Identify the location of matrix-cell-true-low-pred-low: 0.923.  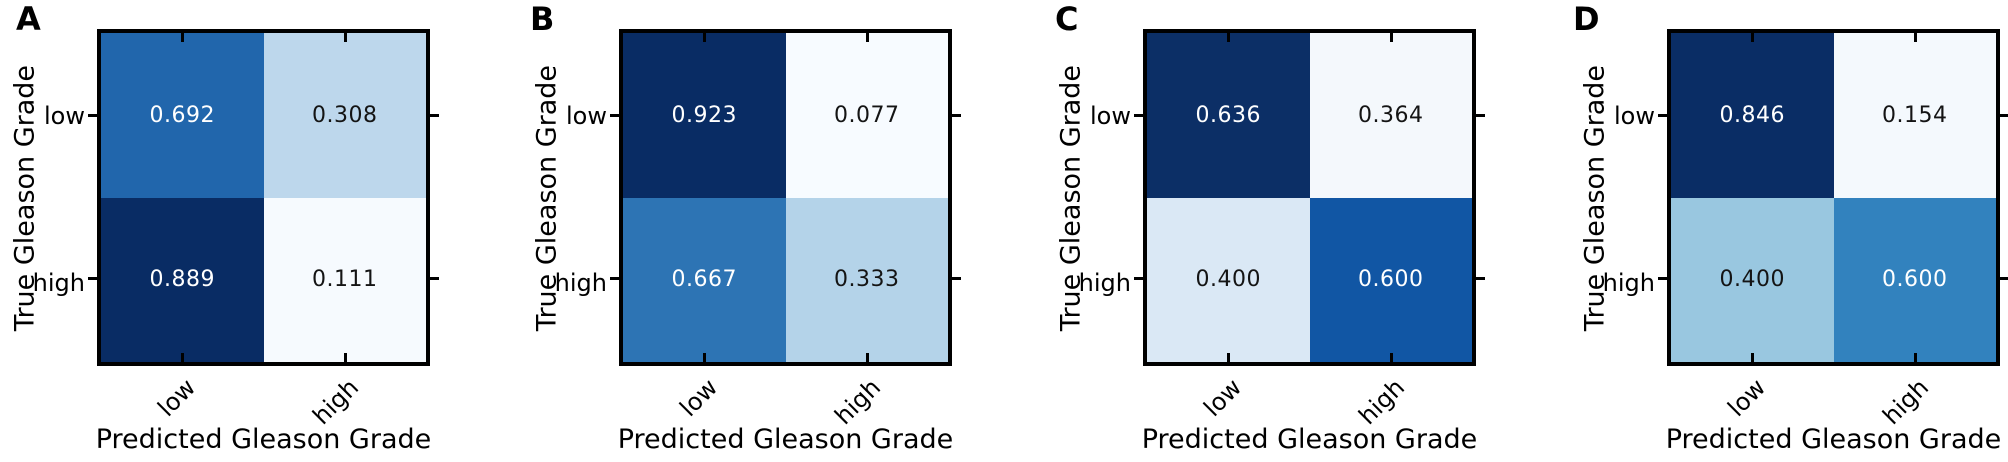
(704, 115).